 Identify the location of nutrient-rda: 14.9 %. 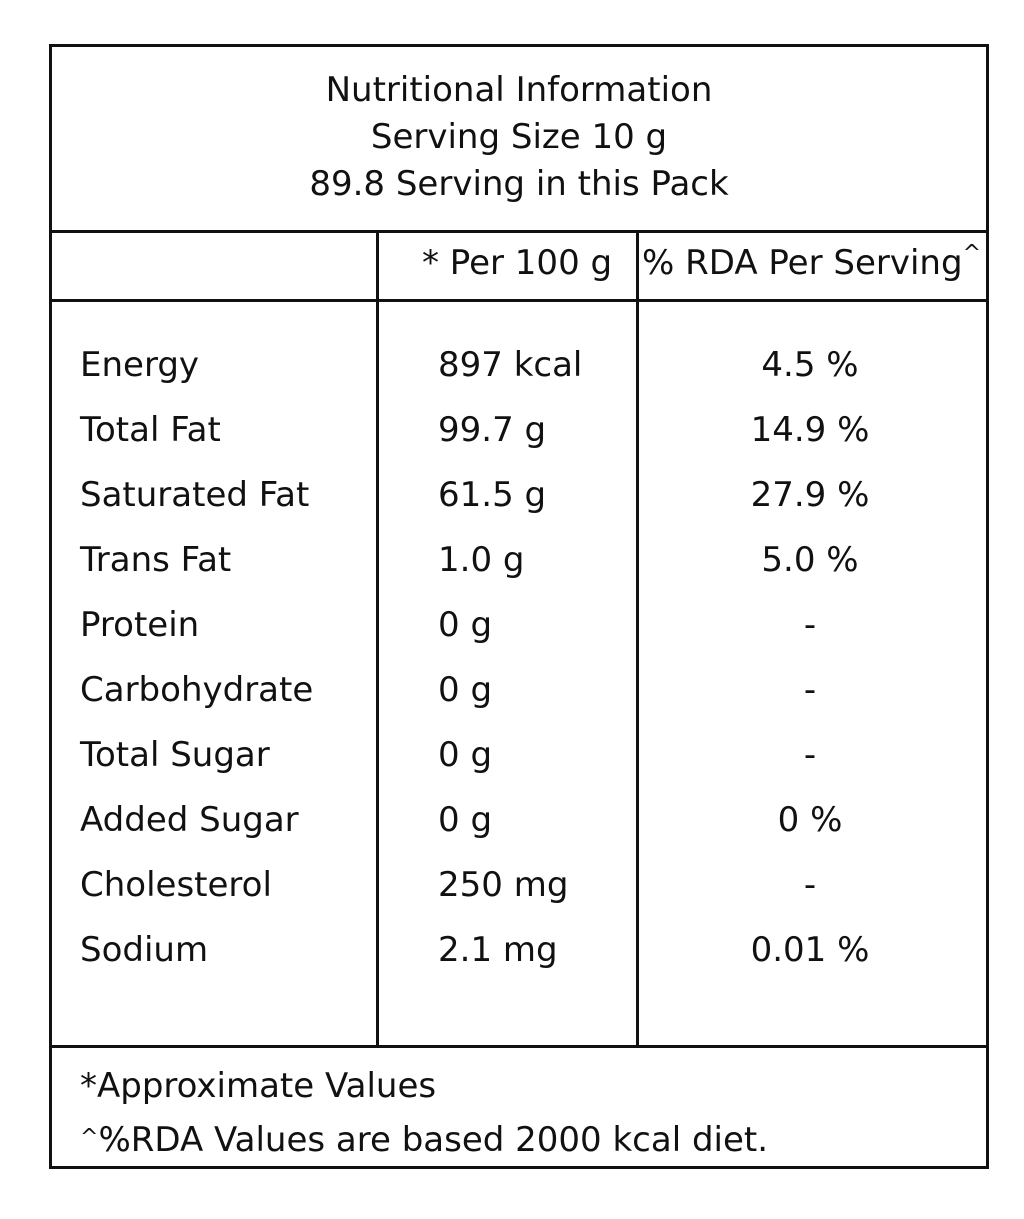
(810, 430).